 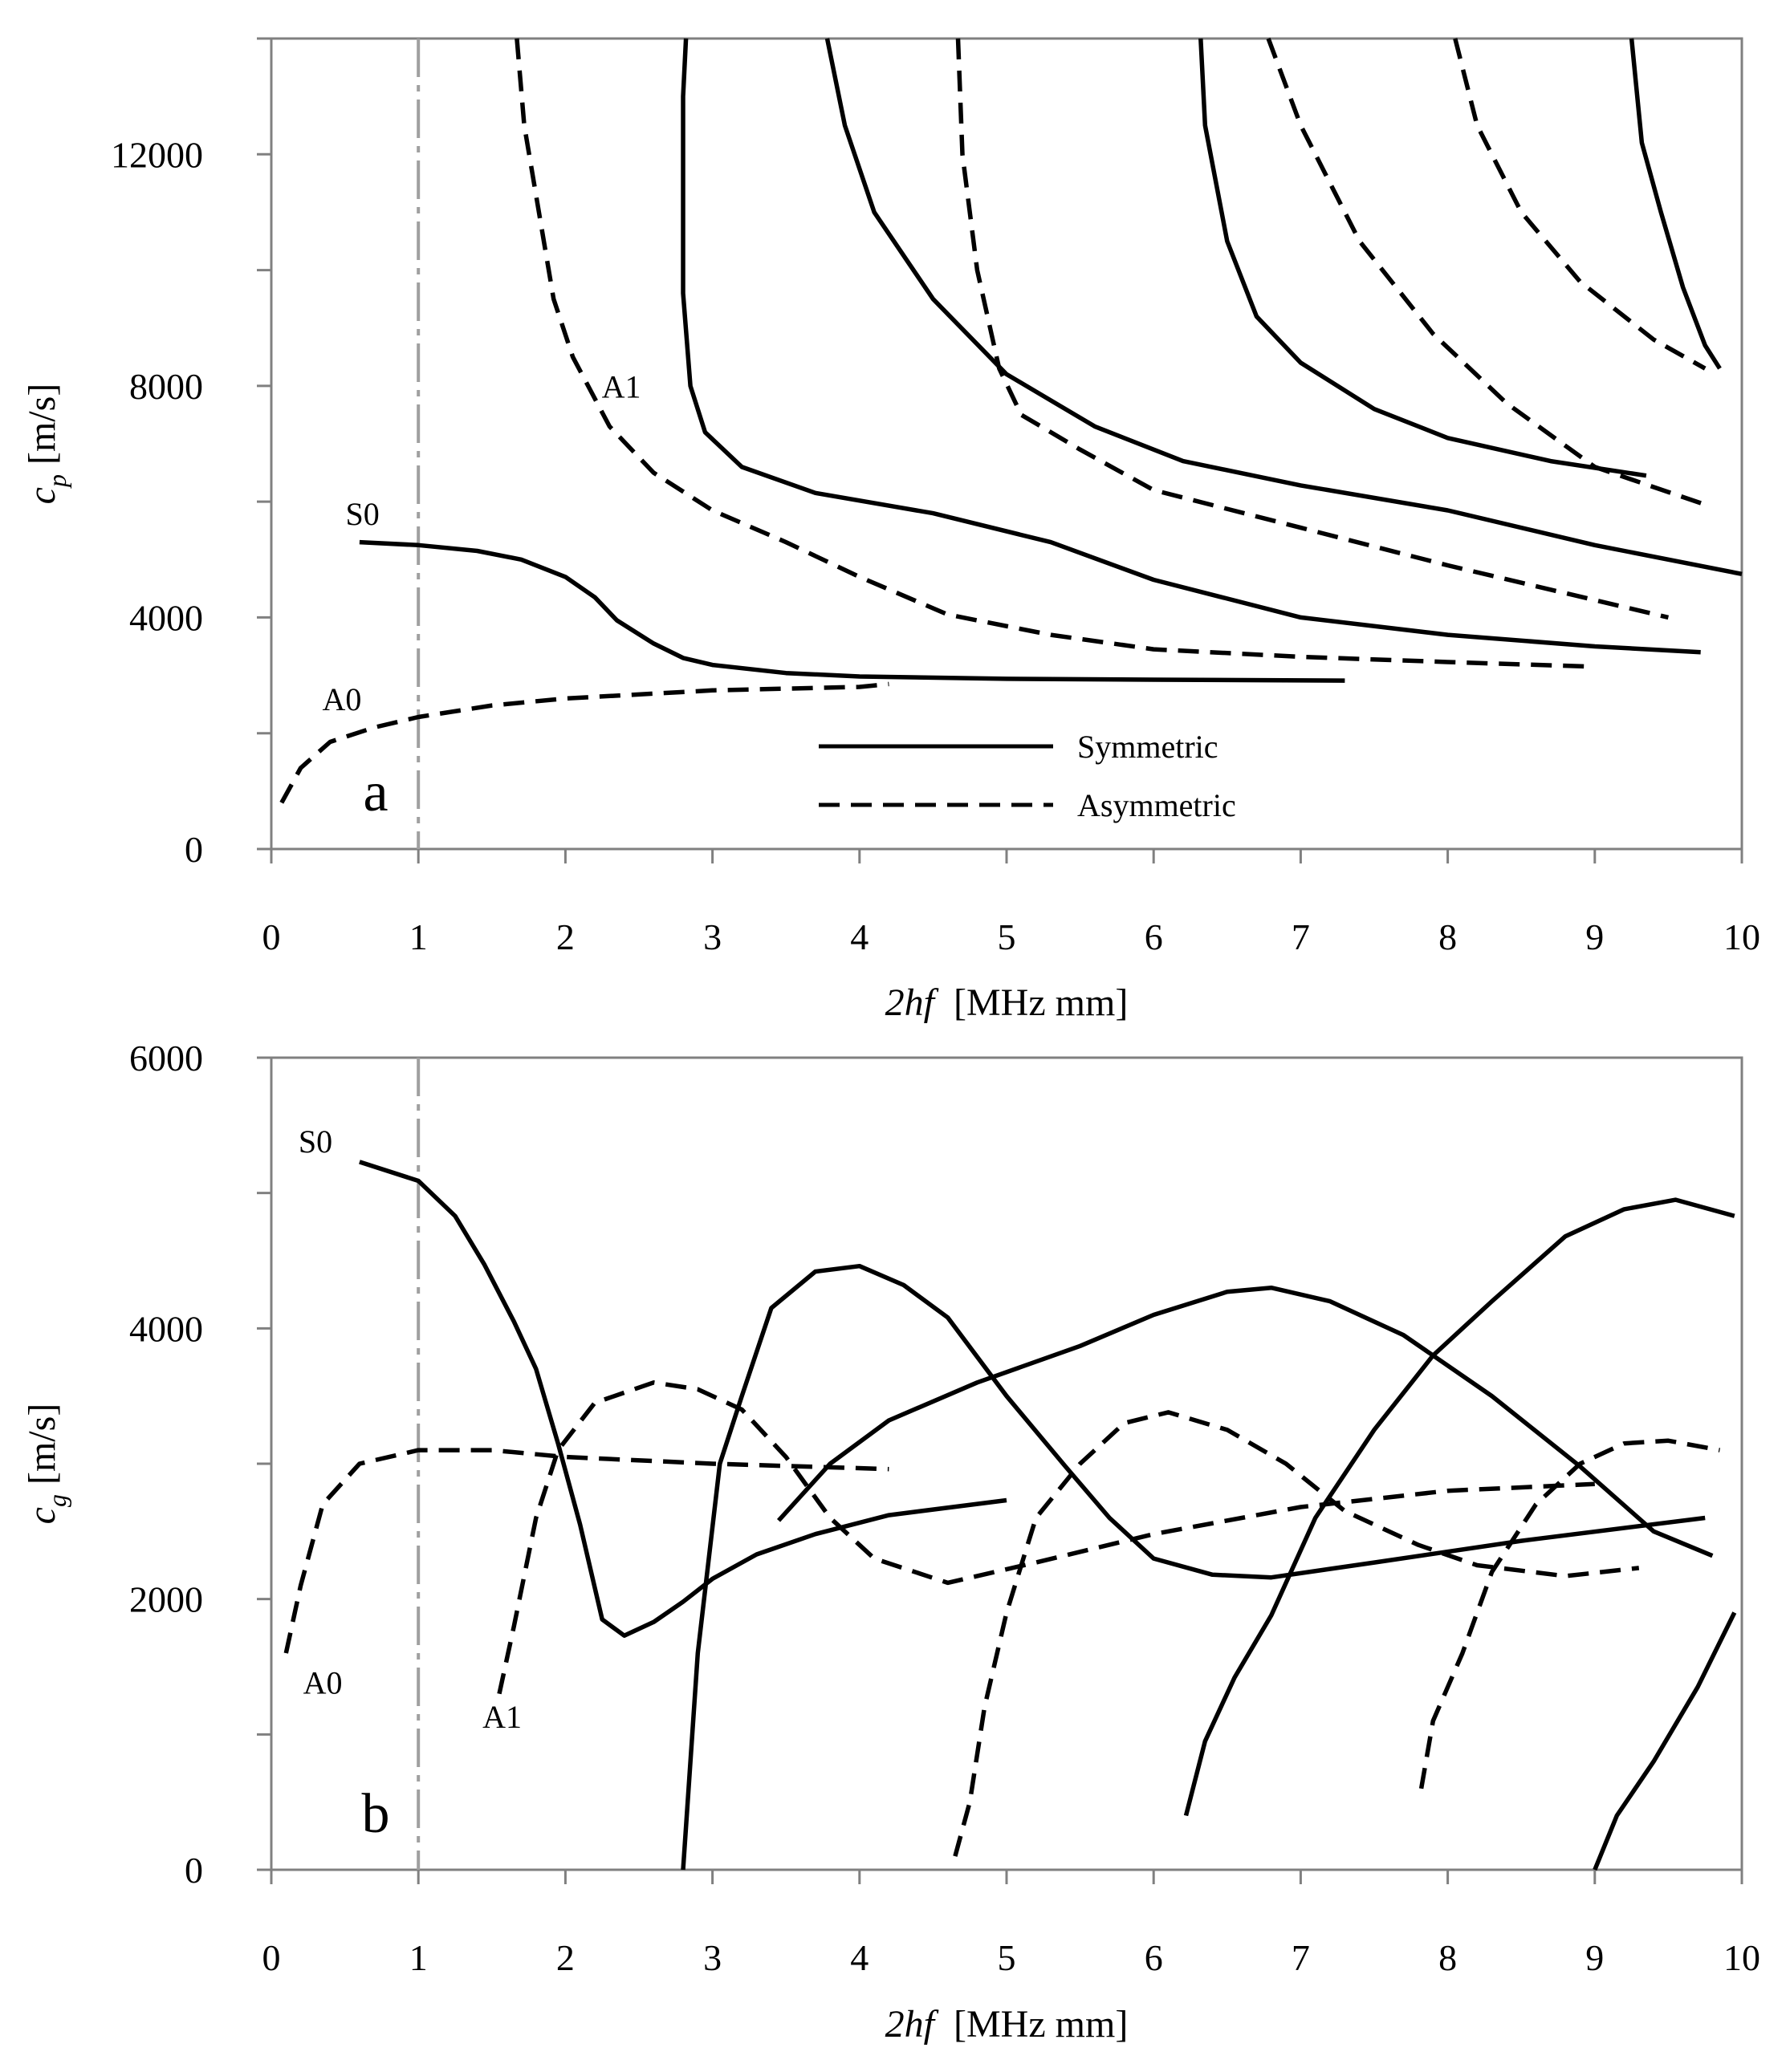 What do you see at coordinates (1580, 204) in the screenshot?
I see `series-a4-line` at bounding box center [1580, 204].